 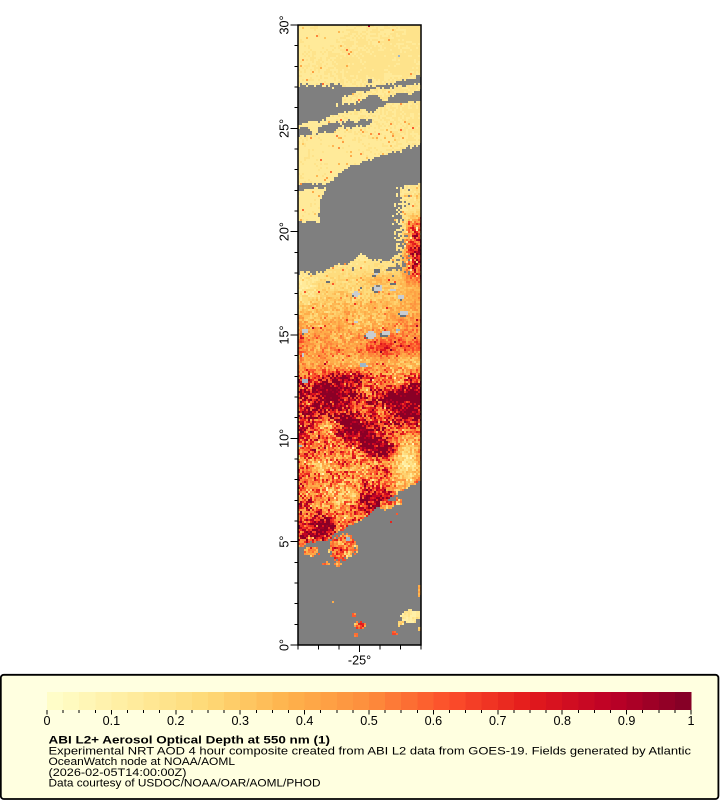 What do you see at coordinates (118, 773) in the screenshot?
I see `svg-text: (2026-02-05T14:00:00Z)` at bounding box center [118, 773].